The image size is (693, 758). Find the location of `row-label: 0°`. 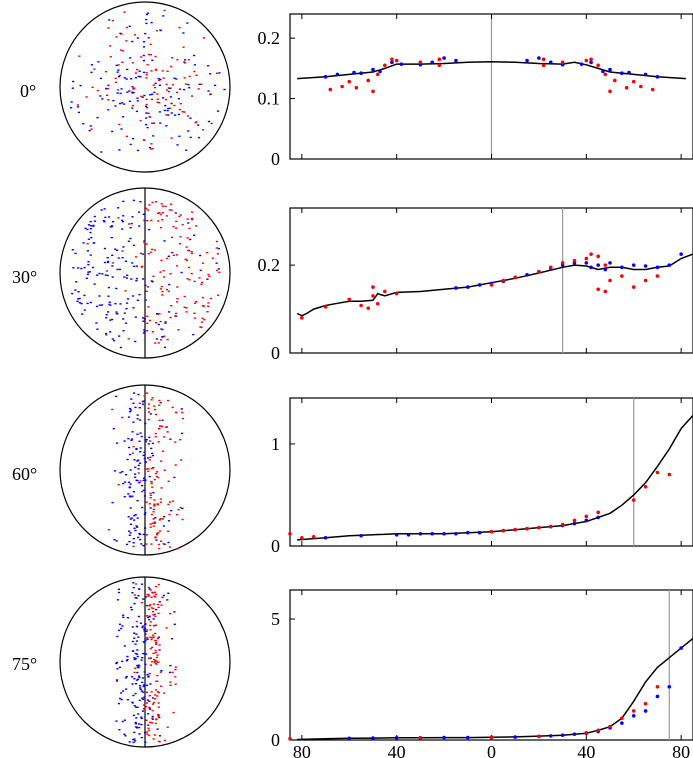

row-label: 0° is located at coordinates (28, 91).